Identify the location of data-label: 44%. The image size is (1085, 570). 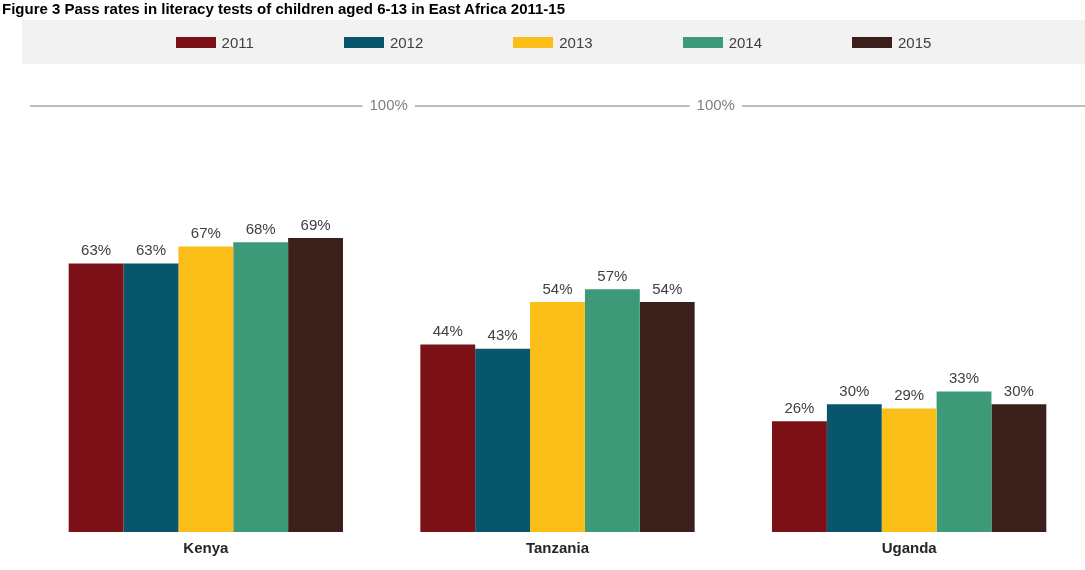
(447, 331).